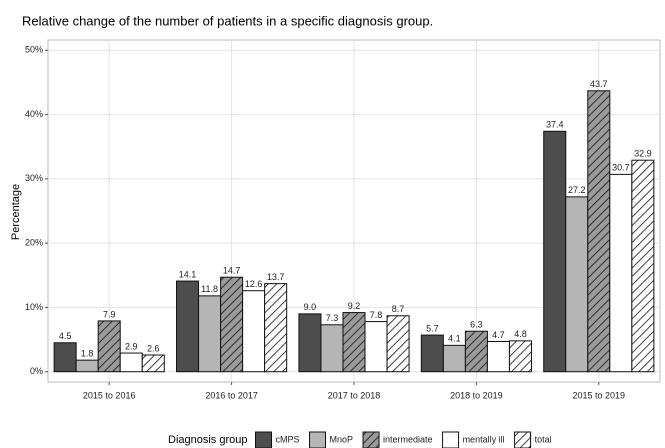  Describe the element at coordinates (34, 307) in the screenshot. I see `y-tick-label: 10%` at that location.